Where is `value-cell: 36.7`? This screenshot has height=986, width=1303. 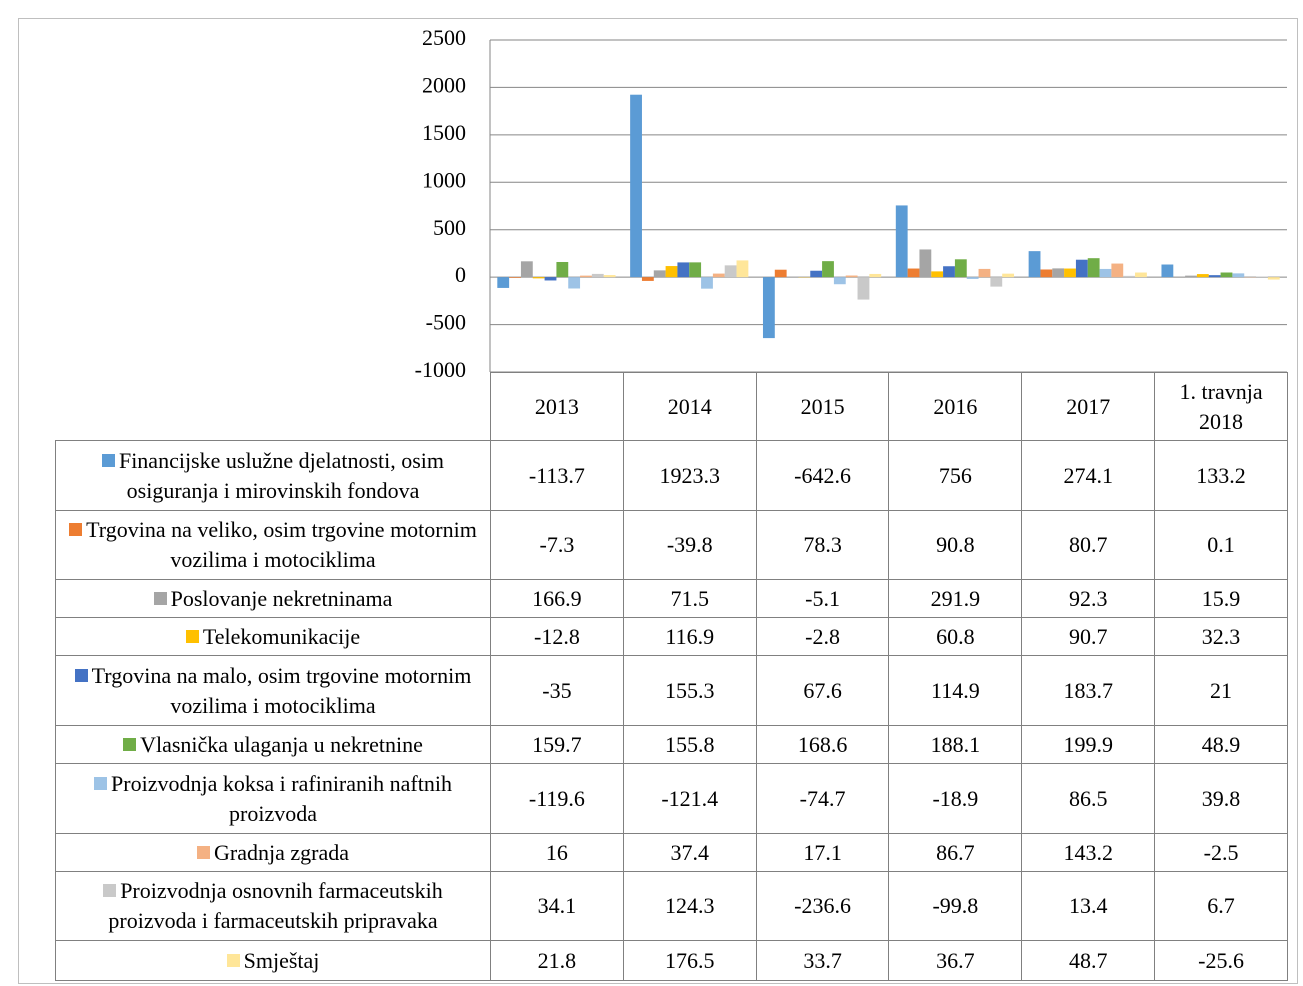 value-cell: 36.7 is located at coordinates (955, 960).